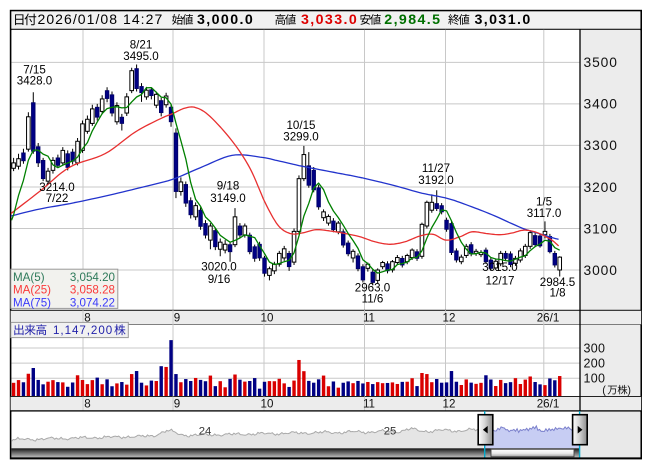  What do you see at coordinates (92, 290) in the screenshot?
I see `svg-text: 3,058.28` at bounding box center [92, 290].